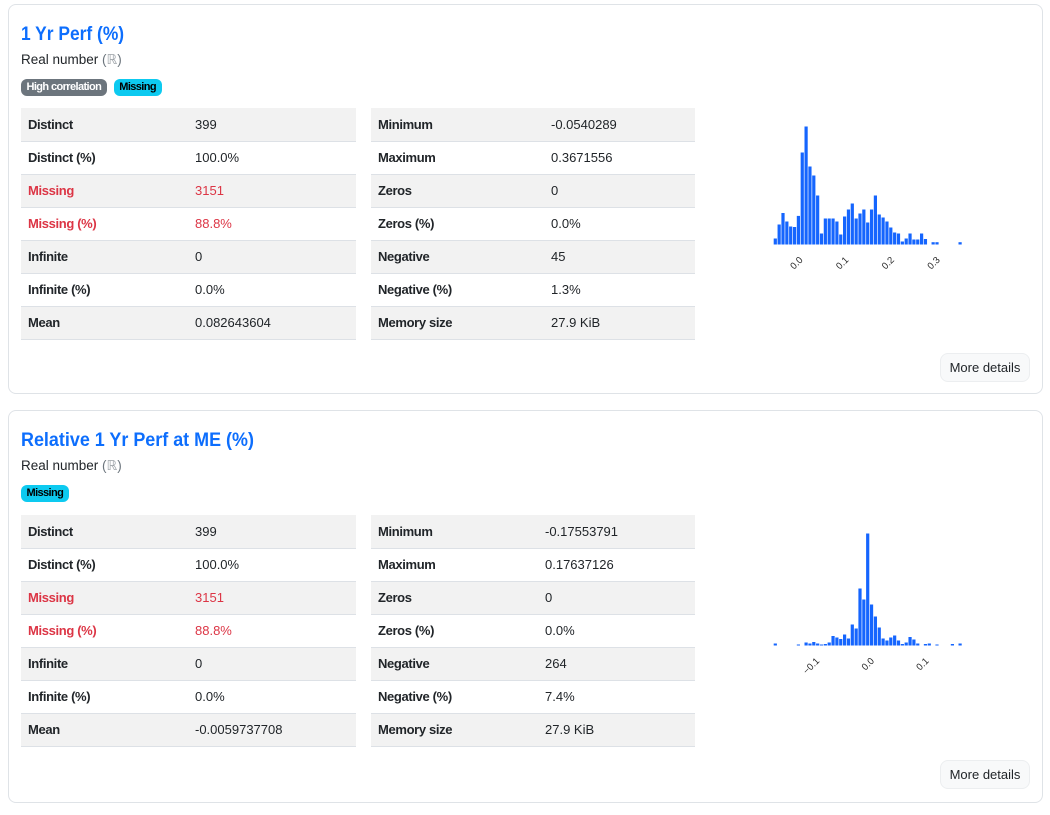 The width and height of the screenshot is (1050, 815). Describe the element at coordinates (933, 263) in the screenshot. I see `svg-text: 0.3` at that location.